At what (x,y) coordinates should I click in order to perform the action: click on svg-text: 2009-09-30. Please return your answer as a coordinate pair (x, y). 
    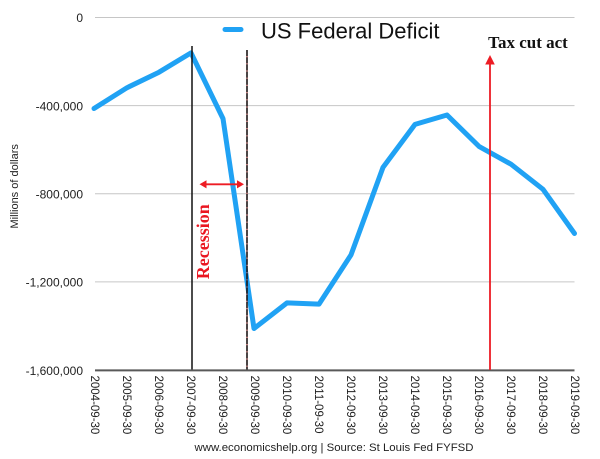
    Looking at the image, I should click on (254, 405).